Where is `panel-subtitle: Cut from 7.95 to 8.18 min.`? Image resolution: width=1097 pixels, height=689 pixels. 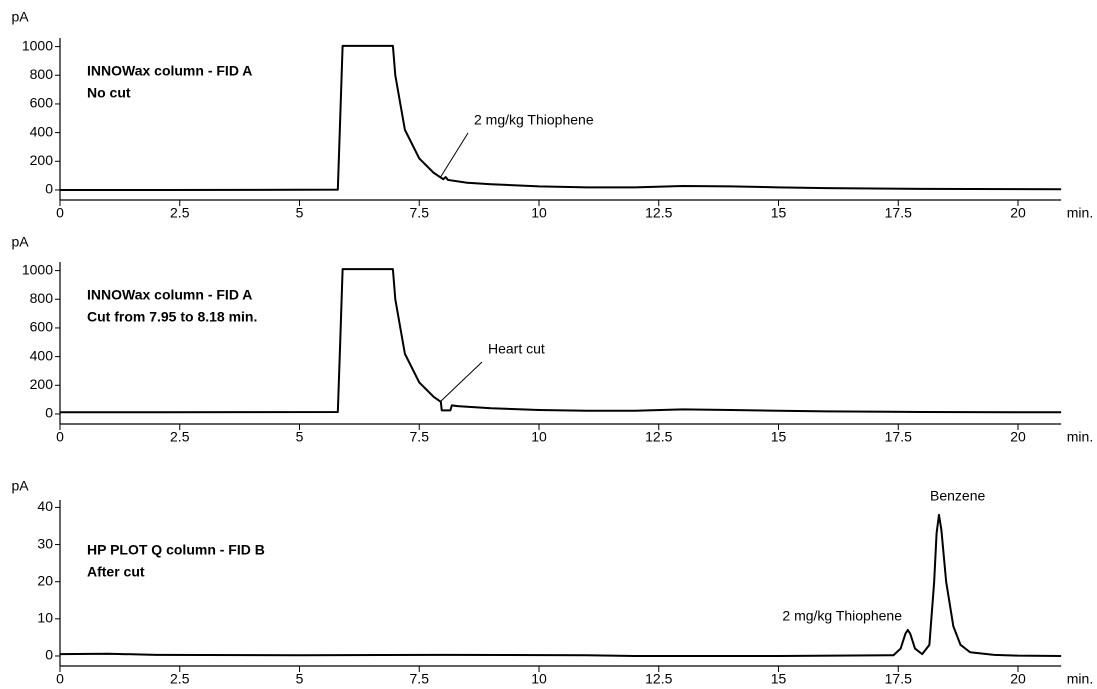 panel-subtitle: Cut from 7.95 to 8.18 min. is located at coordinates (172, 317).